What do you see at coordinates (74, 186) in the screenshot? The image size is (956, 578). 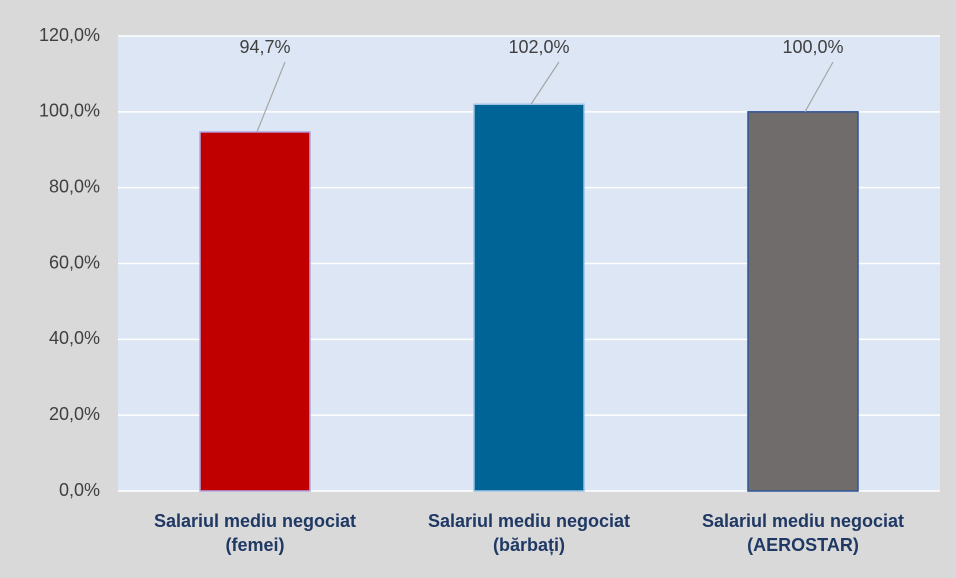 I see `y-tick-label: 80,0%` at bounding box center [74, 186].